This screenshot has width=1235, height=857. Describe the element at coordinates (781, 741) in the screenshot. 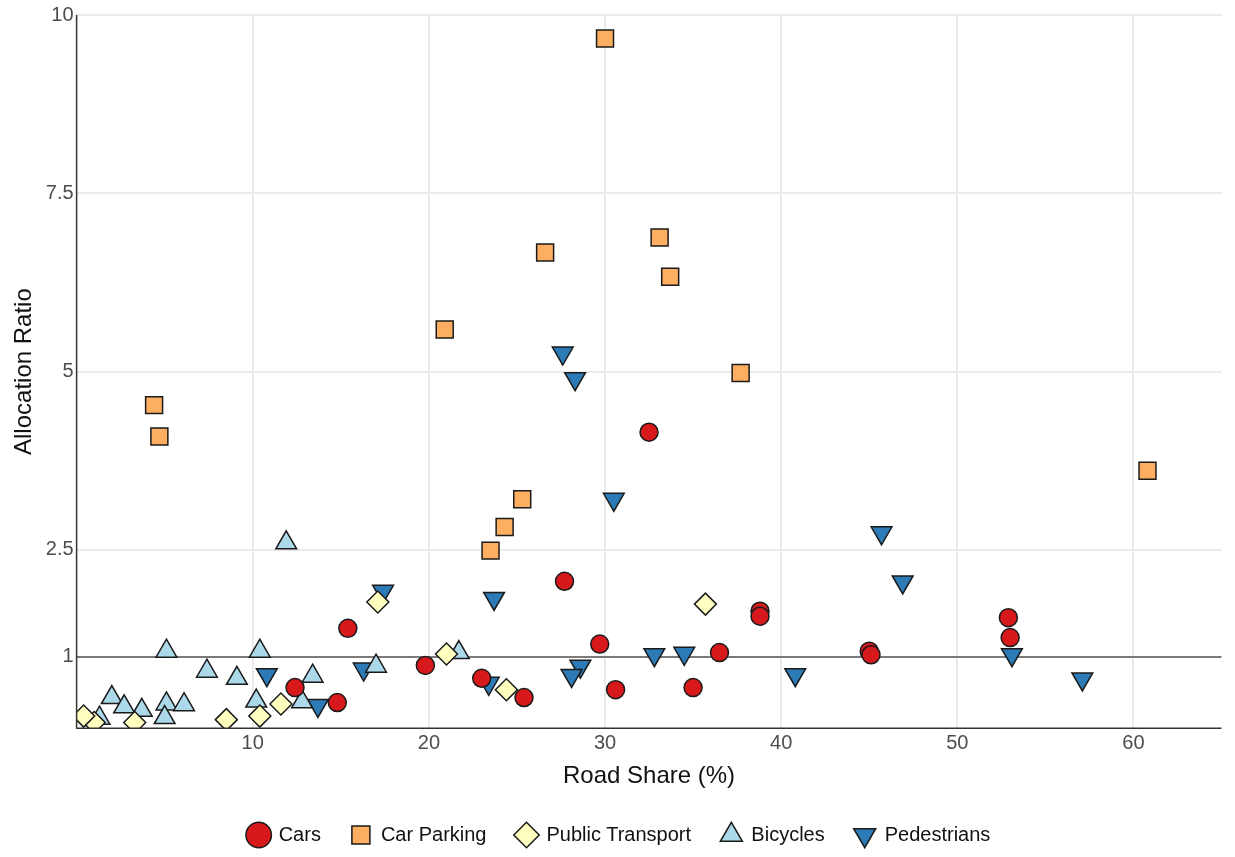

I see `x-tick-label: 40` at that location.